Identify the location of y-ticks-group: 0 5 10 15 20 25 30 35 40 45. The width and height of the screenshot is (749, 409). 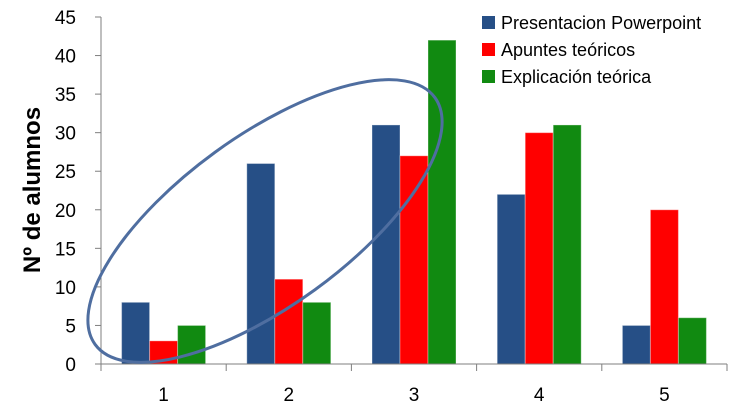
(78, 192).